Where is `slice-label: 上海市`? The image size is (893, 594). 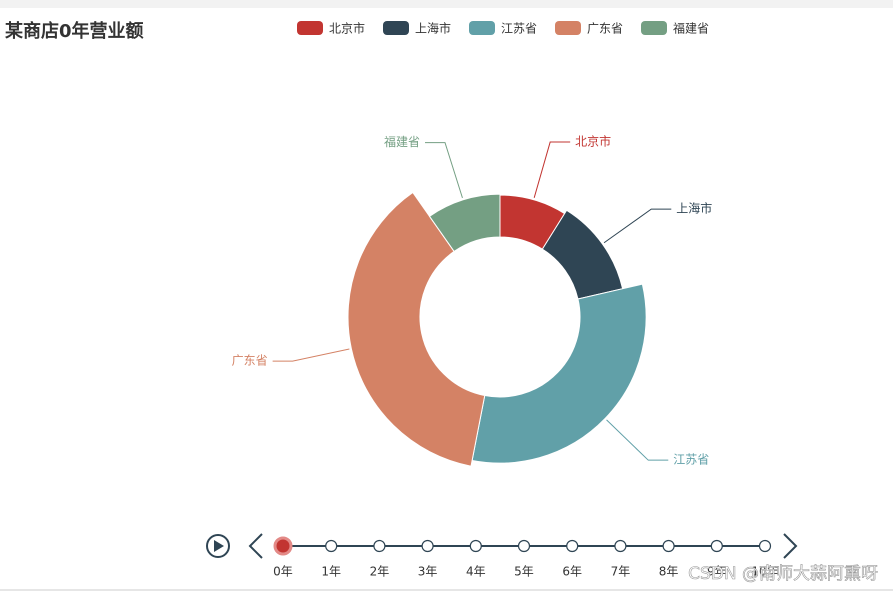
slice-label: 上海市 is located at coordinates (694, 208).